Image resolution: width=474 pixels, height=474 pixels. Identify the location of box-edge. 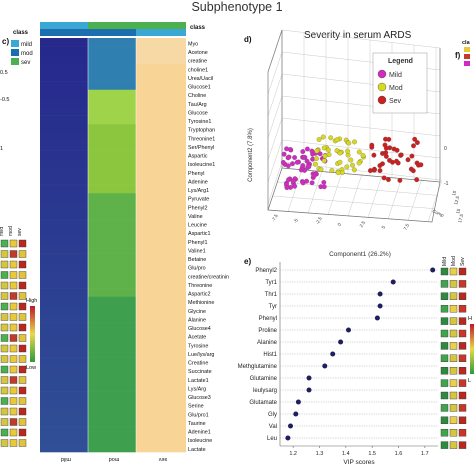
(354, 195).